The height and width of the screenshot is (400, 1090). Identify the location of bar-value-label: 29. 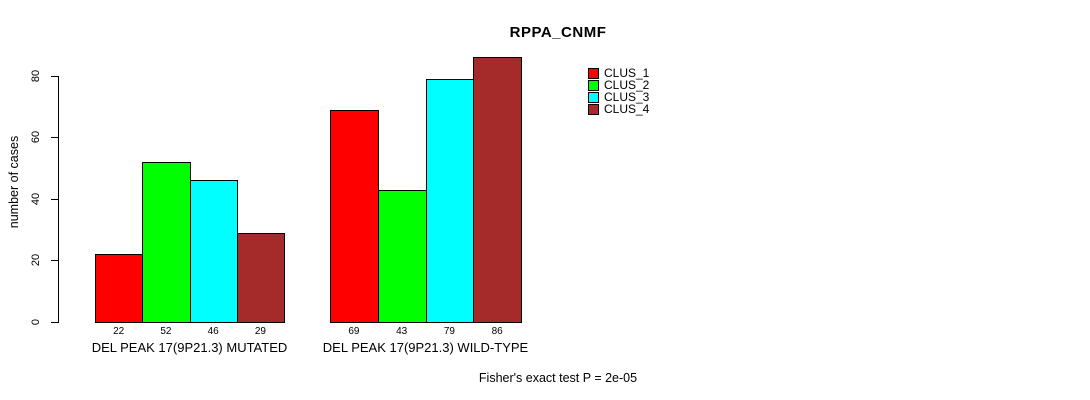
(260, 331).